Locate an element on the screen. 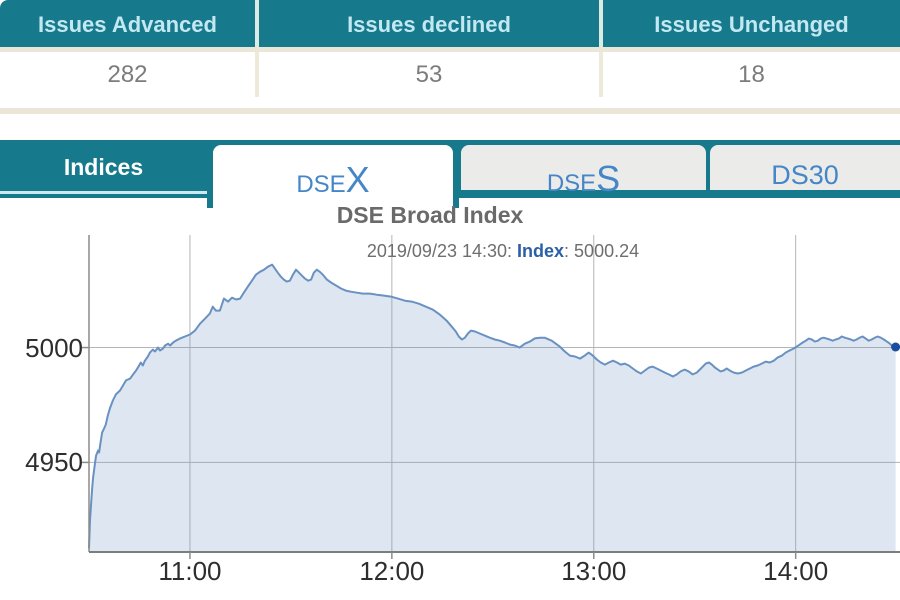 The image size is (900, 600). chart-subtitle: 2019/09/23 14:30: Index: 5000.24 is located at coordinates (503, 251).